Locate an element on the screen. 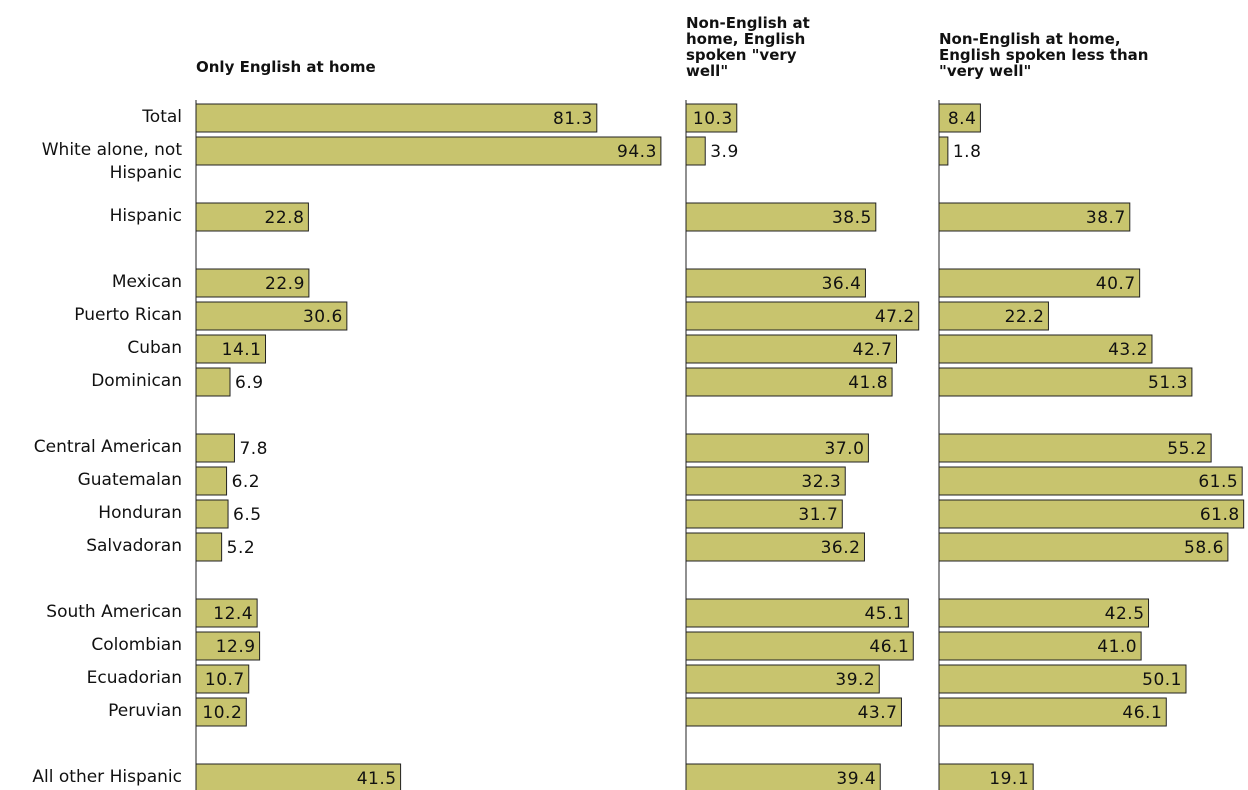 The height and width of the screenshot is (790, 1248). value-label: 12.9 is located at coordinates (236, 647).